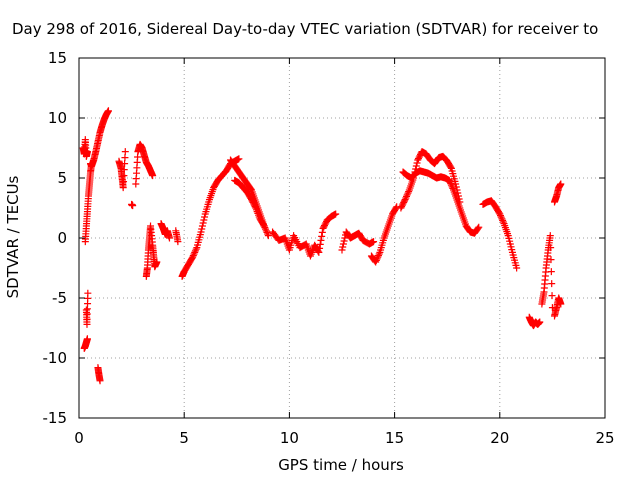 The width and height of the screenshot is (640, 480). What do you see at coordinates (59, 298) in the screenshot?
I see `y-tick-label: -5` at bounding box center [59, 298].